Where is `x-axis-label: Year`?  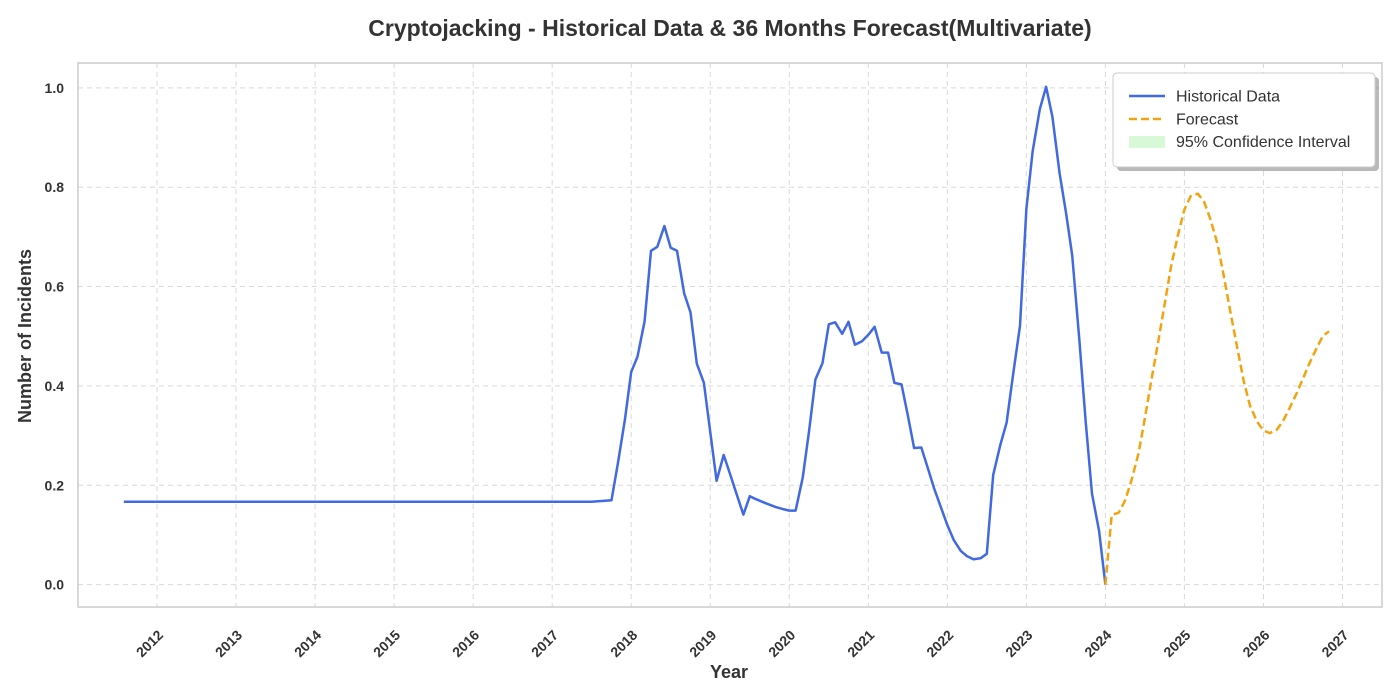
x-axis-label: Year is located at coordinates (729, 672).